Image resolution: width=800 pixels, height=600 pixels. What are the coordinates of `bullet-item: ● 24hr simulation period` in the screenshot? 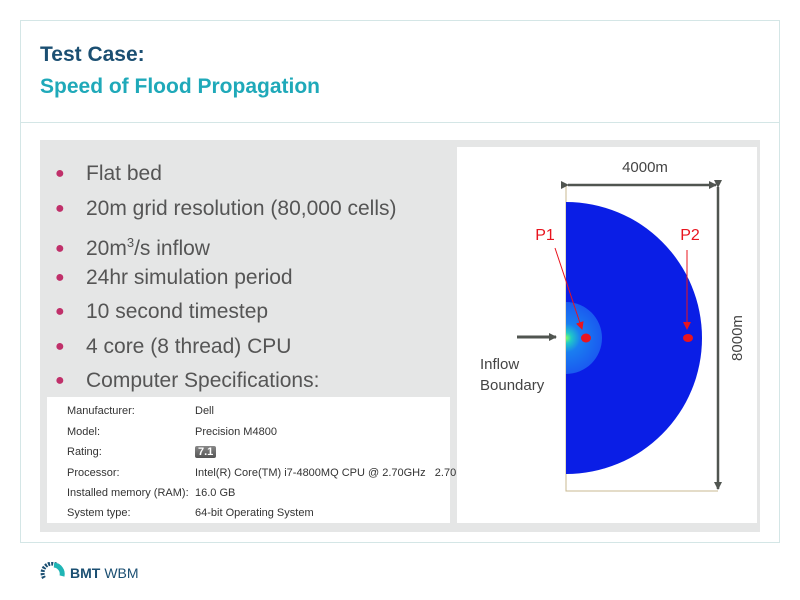 It's located at (174, 277).